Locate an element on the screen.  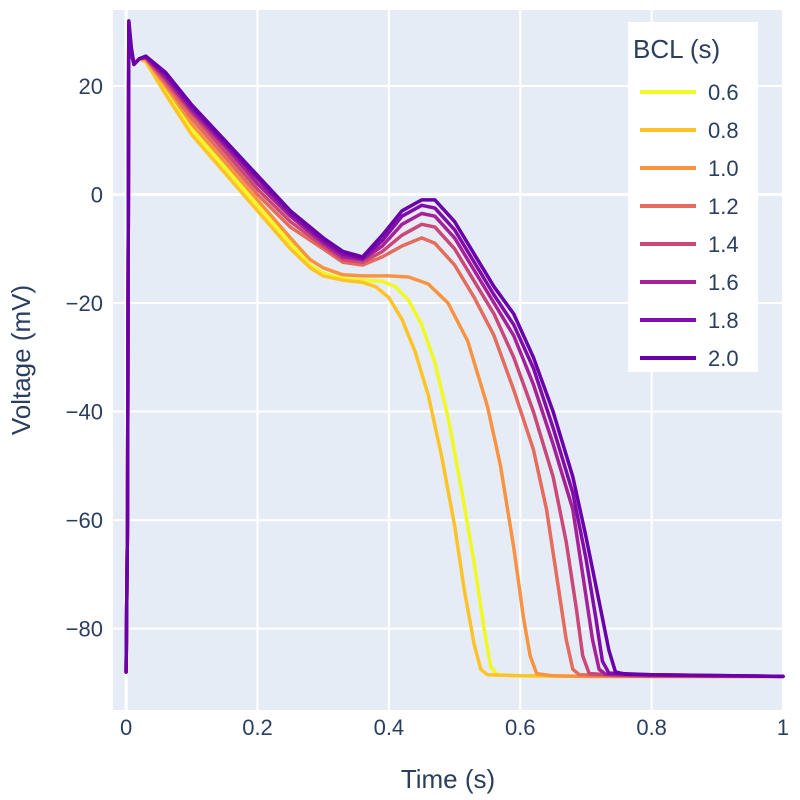
legend-items: 0.6 0.8 1.0 1.2 1.4 1.6 1.8 2.0 is located at coordinates (689, 225).